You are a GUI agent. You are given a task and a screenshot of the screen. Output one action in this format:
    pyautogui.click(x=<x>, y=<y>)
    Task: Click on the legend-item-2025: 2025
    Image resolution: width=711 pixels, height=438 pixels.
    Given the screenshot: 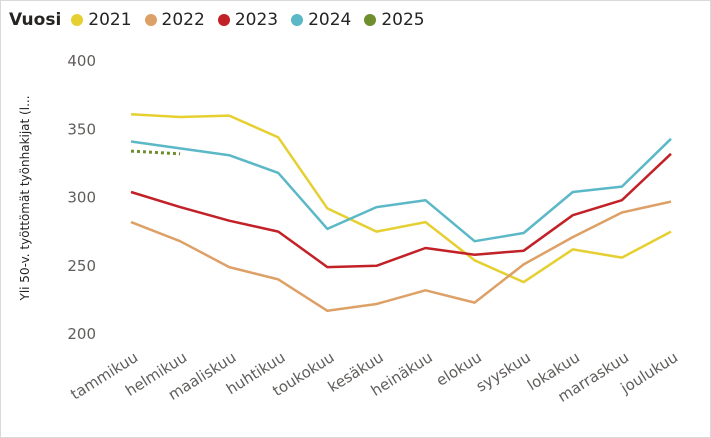 What is the action you would take?
    pyautogui.click(x=394, y=20)
    